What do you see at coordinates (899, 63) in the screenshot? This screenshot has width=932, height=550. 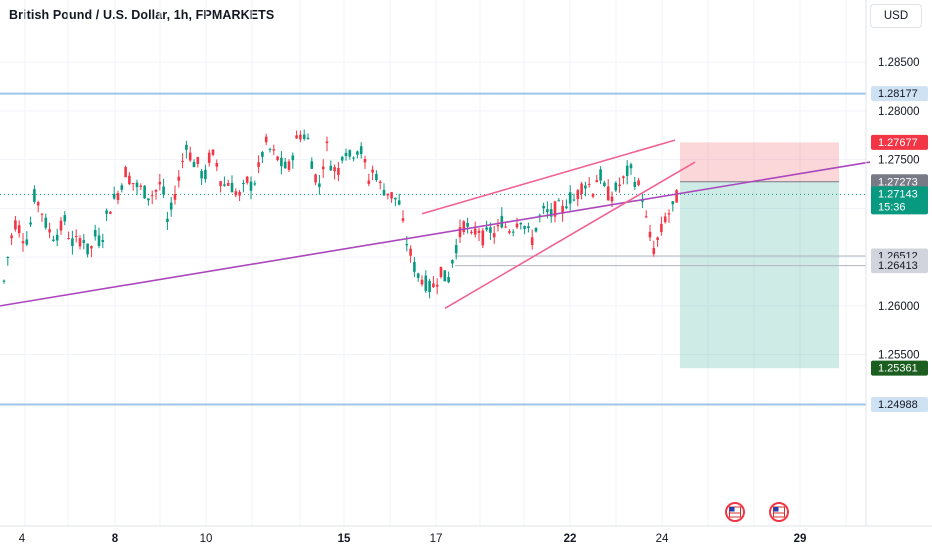 I see `price-tick-label: 1.28500` at bounding box center [899, 63].